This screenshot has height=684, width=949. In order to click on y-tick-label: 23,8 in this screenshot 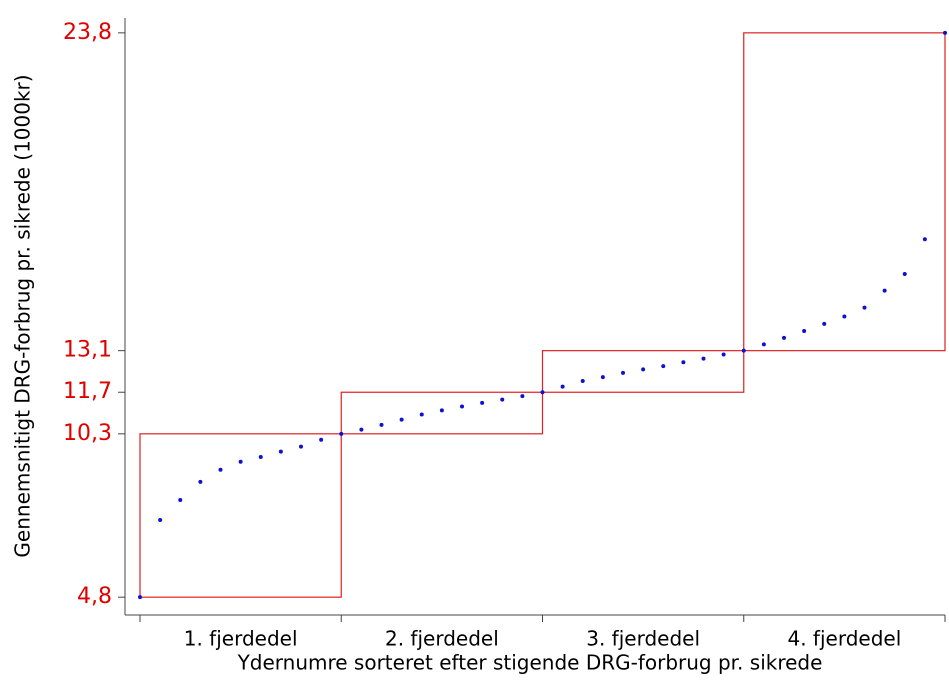, I will do `click(87, 32)`.